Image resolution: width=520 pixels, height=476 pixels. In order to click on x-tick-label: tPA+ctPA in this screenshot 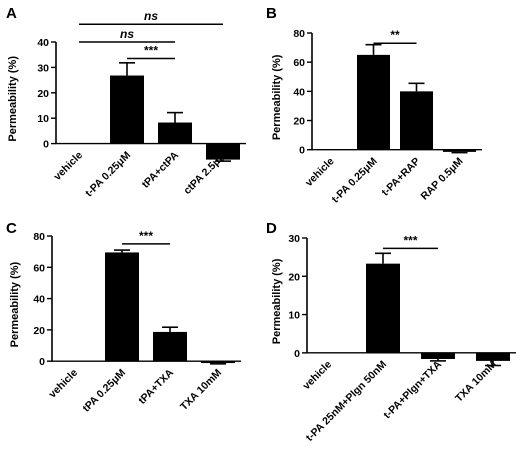, I will do `click(161, 170)`.